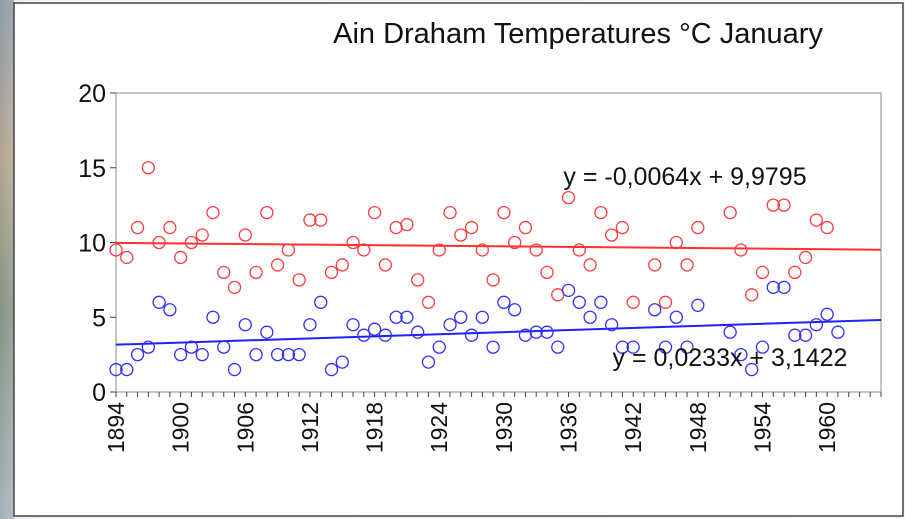 The height and width of the screenshot is (519, 905). What do you see at coordinates (569, 427) in the screenshot?
I see `x-tick-label: 1936` at bounding box center [569, 427].